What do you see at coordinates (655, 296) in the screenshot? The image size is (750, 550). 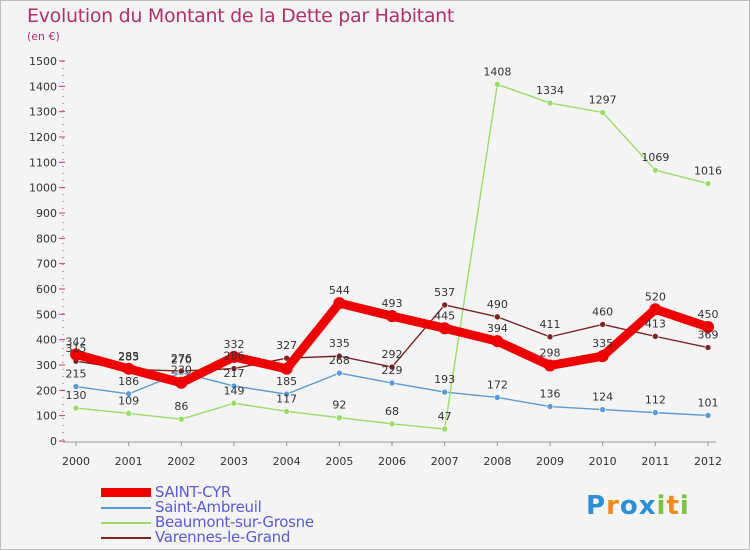 I see `data-label-saint-cyr: 520` at bounding box center [655, 296].